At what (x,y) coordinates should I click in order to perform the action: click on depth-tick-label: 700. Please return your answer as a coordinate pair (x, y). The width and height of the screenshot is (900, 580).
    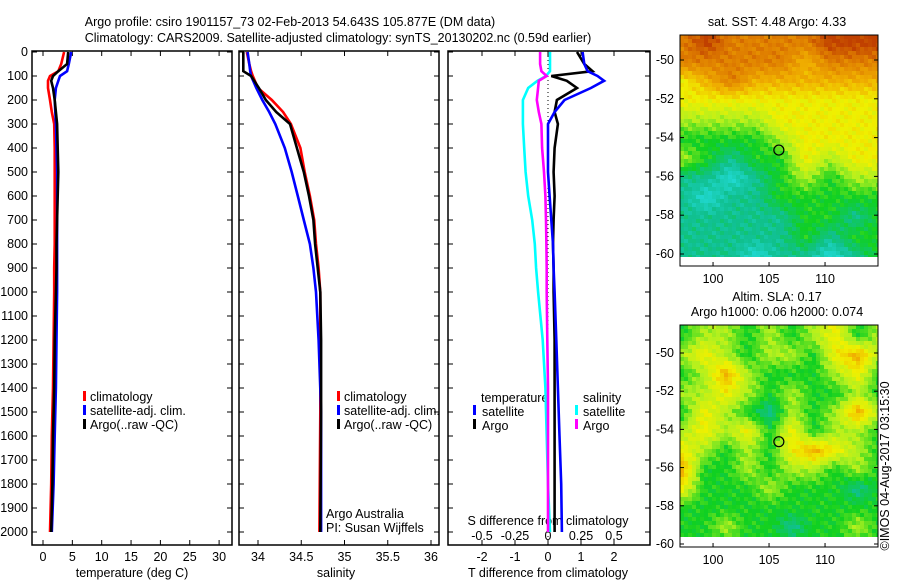
    Looking at the image, I should click on (17, 220).